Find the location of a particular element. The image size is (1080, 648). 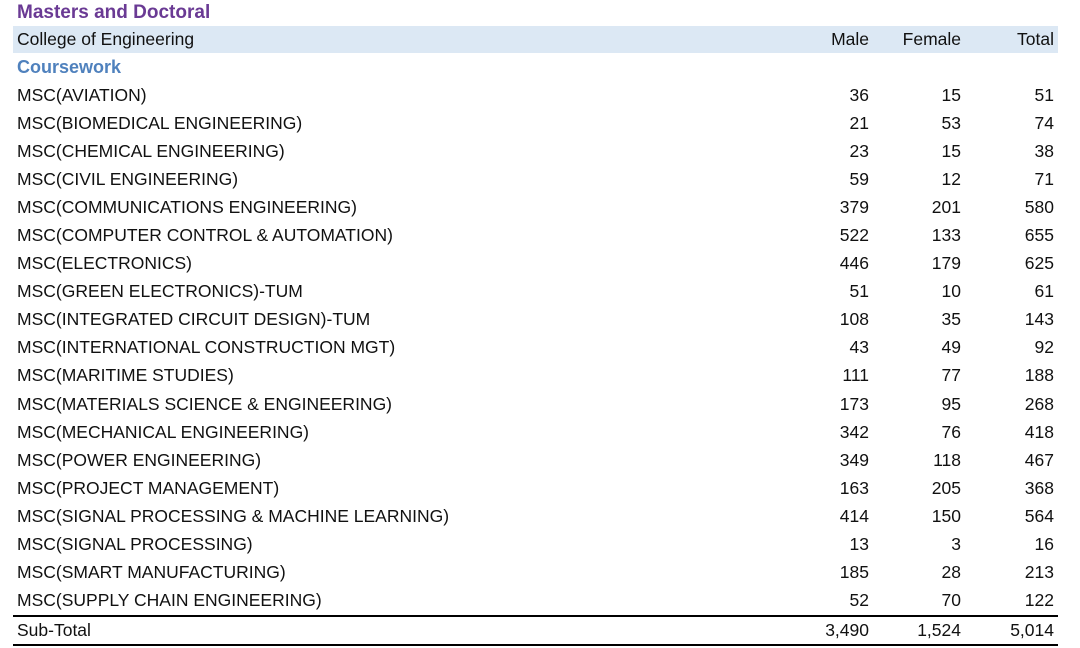

male-count: 52 is located at coordinates (859, 600).